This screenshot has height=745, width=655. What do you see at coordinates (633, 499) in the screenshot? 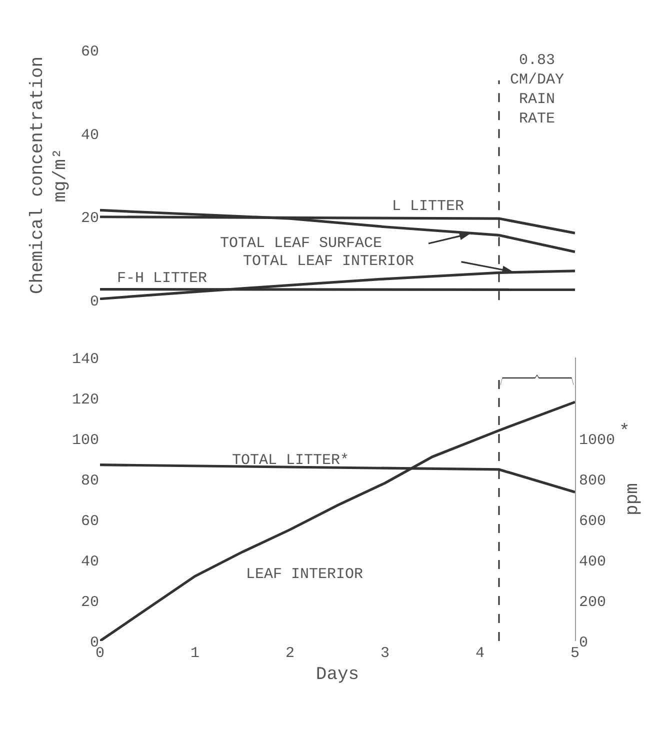
I see `y2-axis-title: ppm` at bounding box center [633, 499].